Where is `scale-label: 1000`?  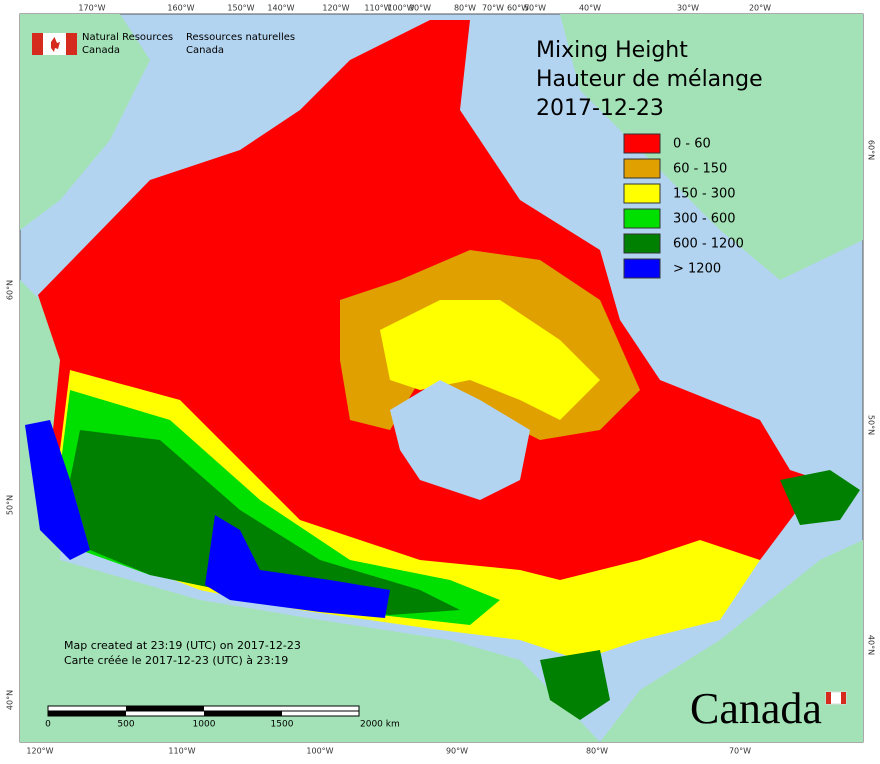
scale-label: 1000 is located at coordinates (204, 725).